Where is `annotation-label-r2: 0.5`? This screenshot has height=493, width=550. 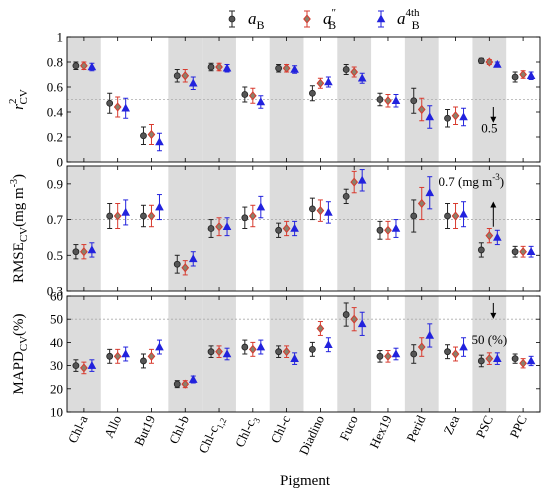
annotation-label-r2: 0.5 is located at coordinates (489, 127).